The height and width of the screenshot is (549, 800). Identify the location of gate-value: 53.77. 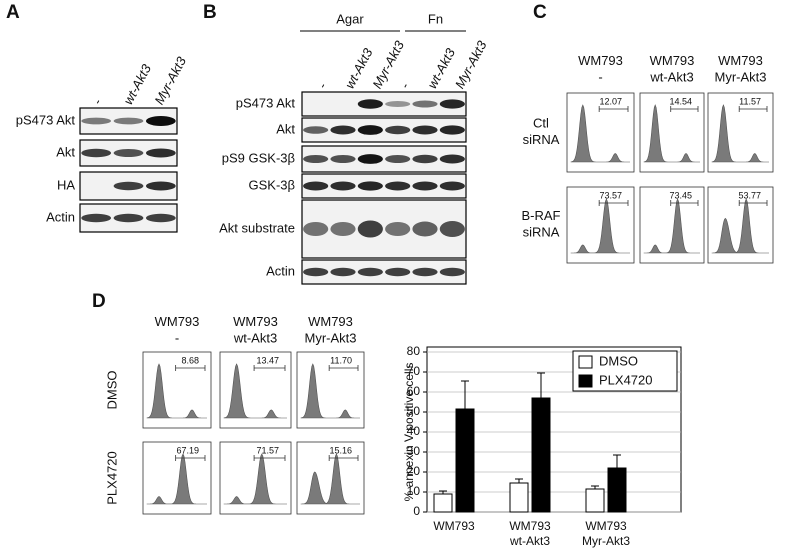
(749, 195).